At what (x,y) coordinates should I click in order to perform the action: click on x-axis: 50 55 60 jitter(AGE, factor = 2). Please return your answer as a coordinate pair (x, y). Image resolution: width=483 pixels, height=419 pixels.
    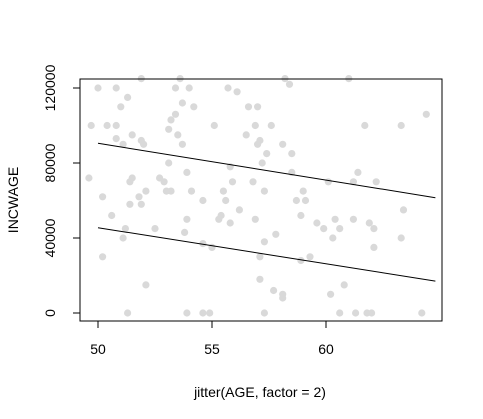
    Looking at the image, I should click on (212, 360).